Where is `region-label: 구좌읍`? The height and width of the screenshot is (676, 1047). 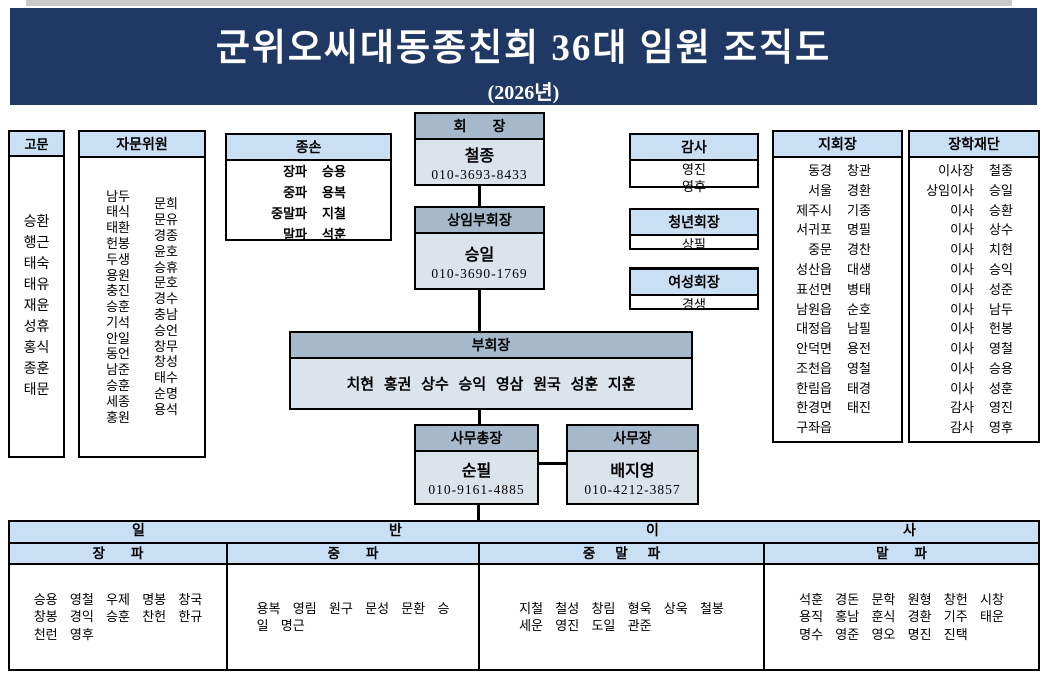
region-label: 구좌읍 is located at coordinates (814, 428).